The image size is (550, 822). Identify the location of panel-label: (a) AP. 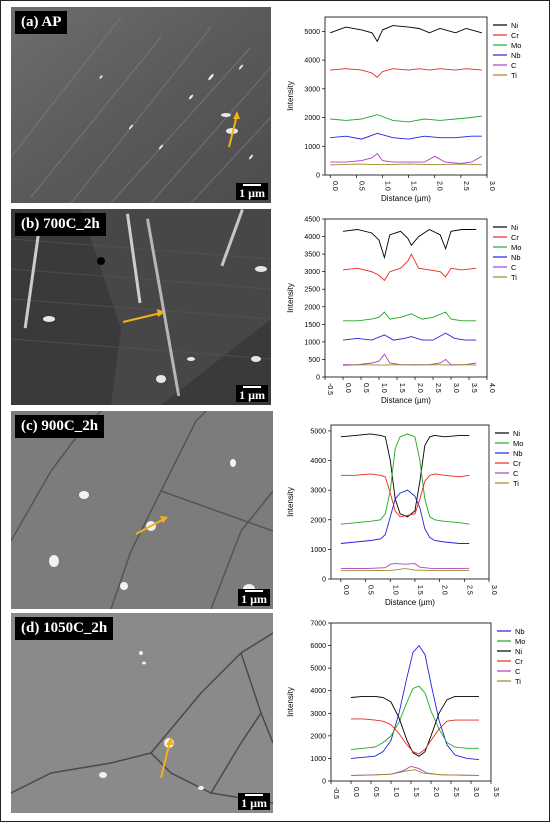
(41, 22).